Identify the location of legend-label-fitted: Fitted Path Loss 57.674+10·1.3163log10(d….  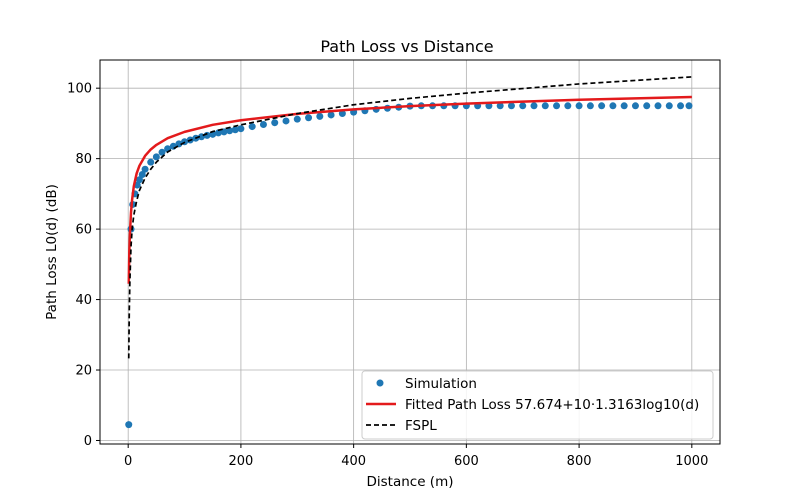
(552, 405).